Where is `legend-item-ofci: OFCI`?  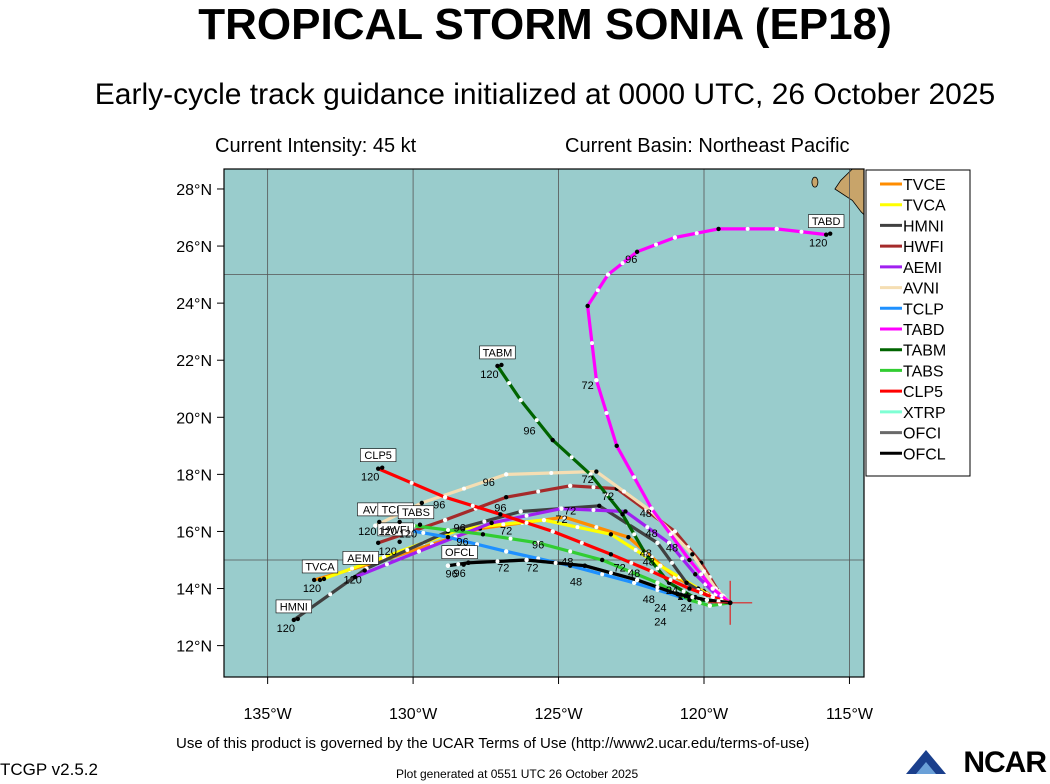
legend-item-ofci: OFCI is located at coordinates (910, 434).